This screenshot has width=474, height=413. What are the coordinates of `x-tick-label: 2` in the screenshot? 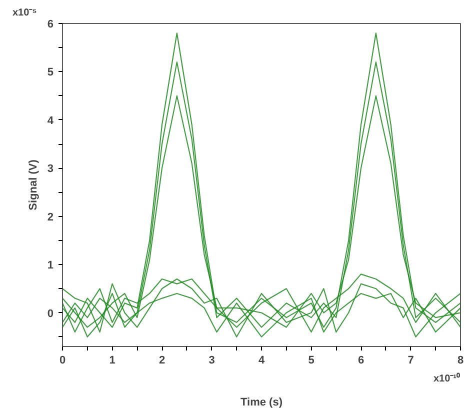 It's located at (162, 360).